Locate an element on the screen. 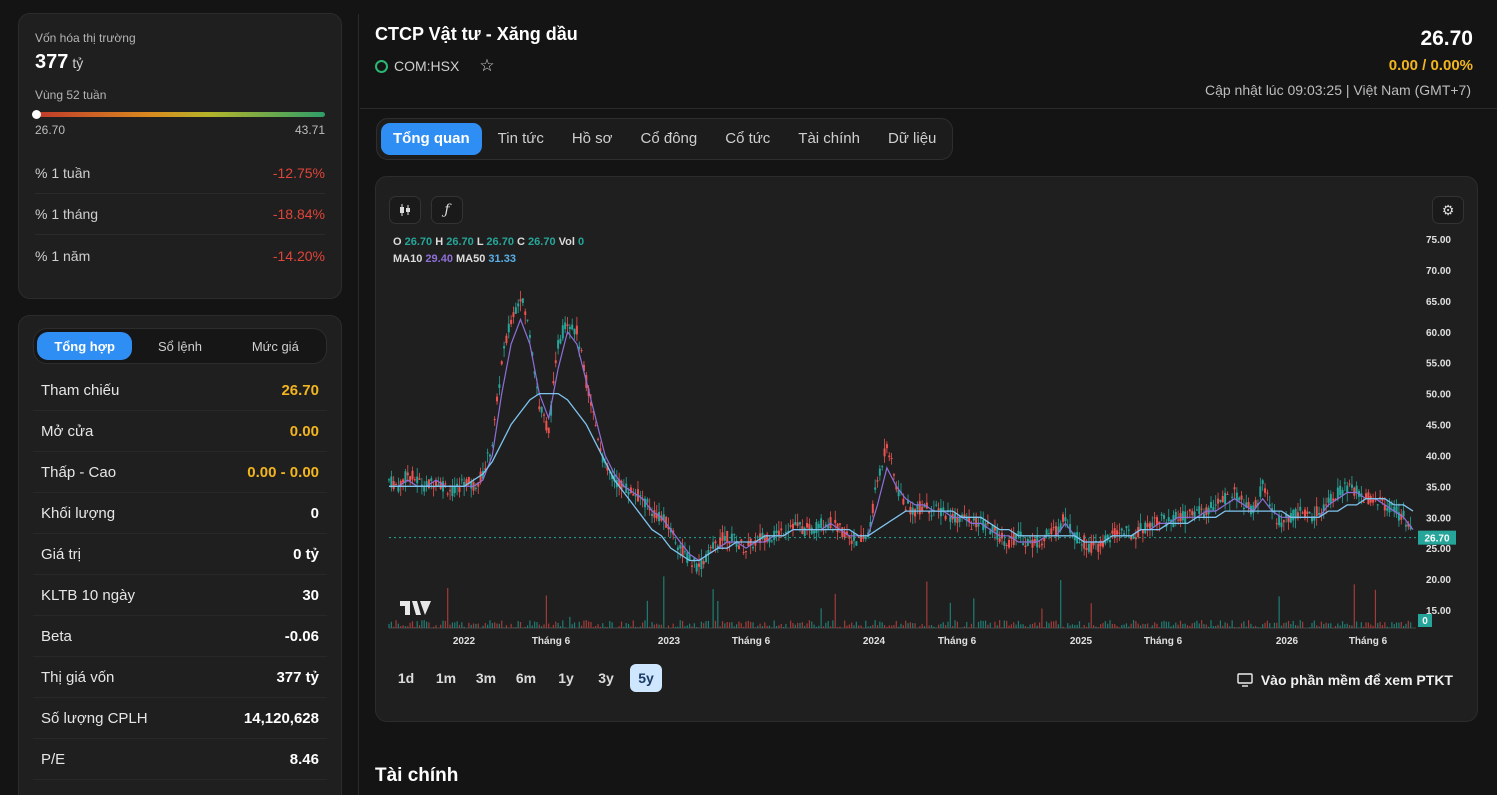 The image size is (1497, 795). y-tick-label: 45.00 is located at coordinates (1438, 426).